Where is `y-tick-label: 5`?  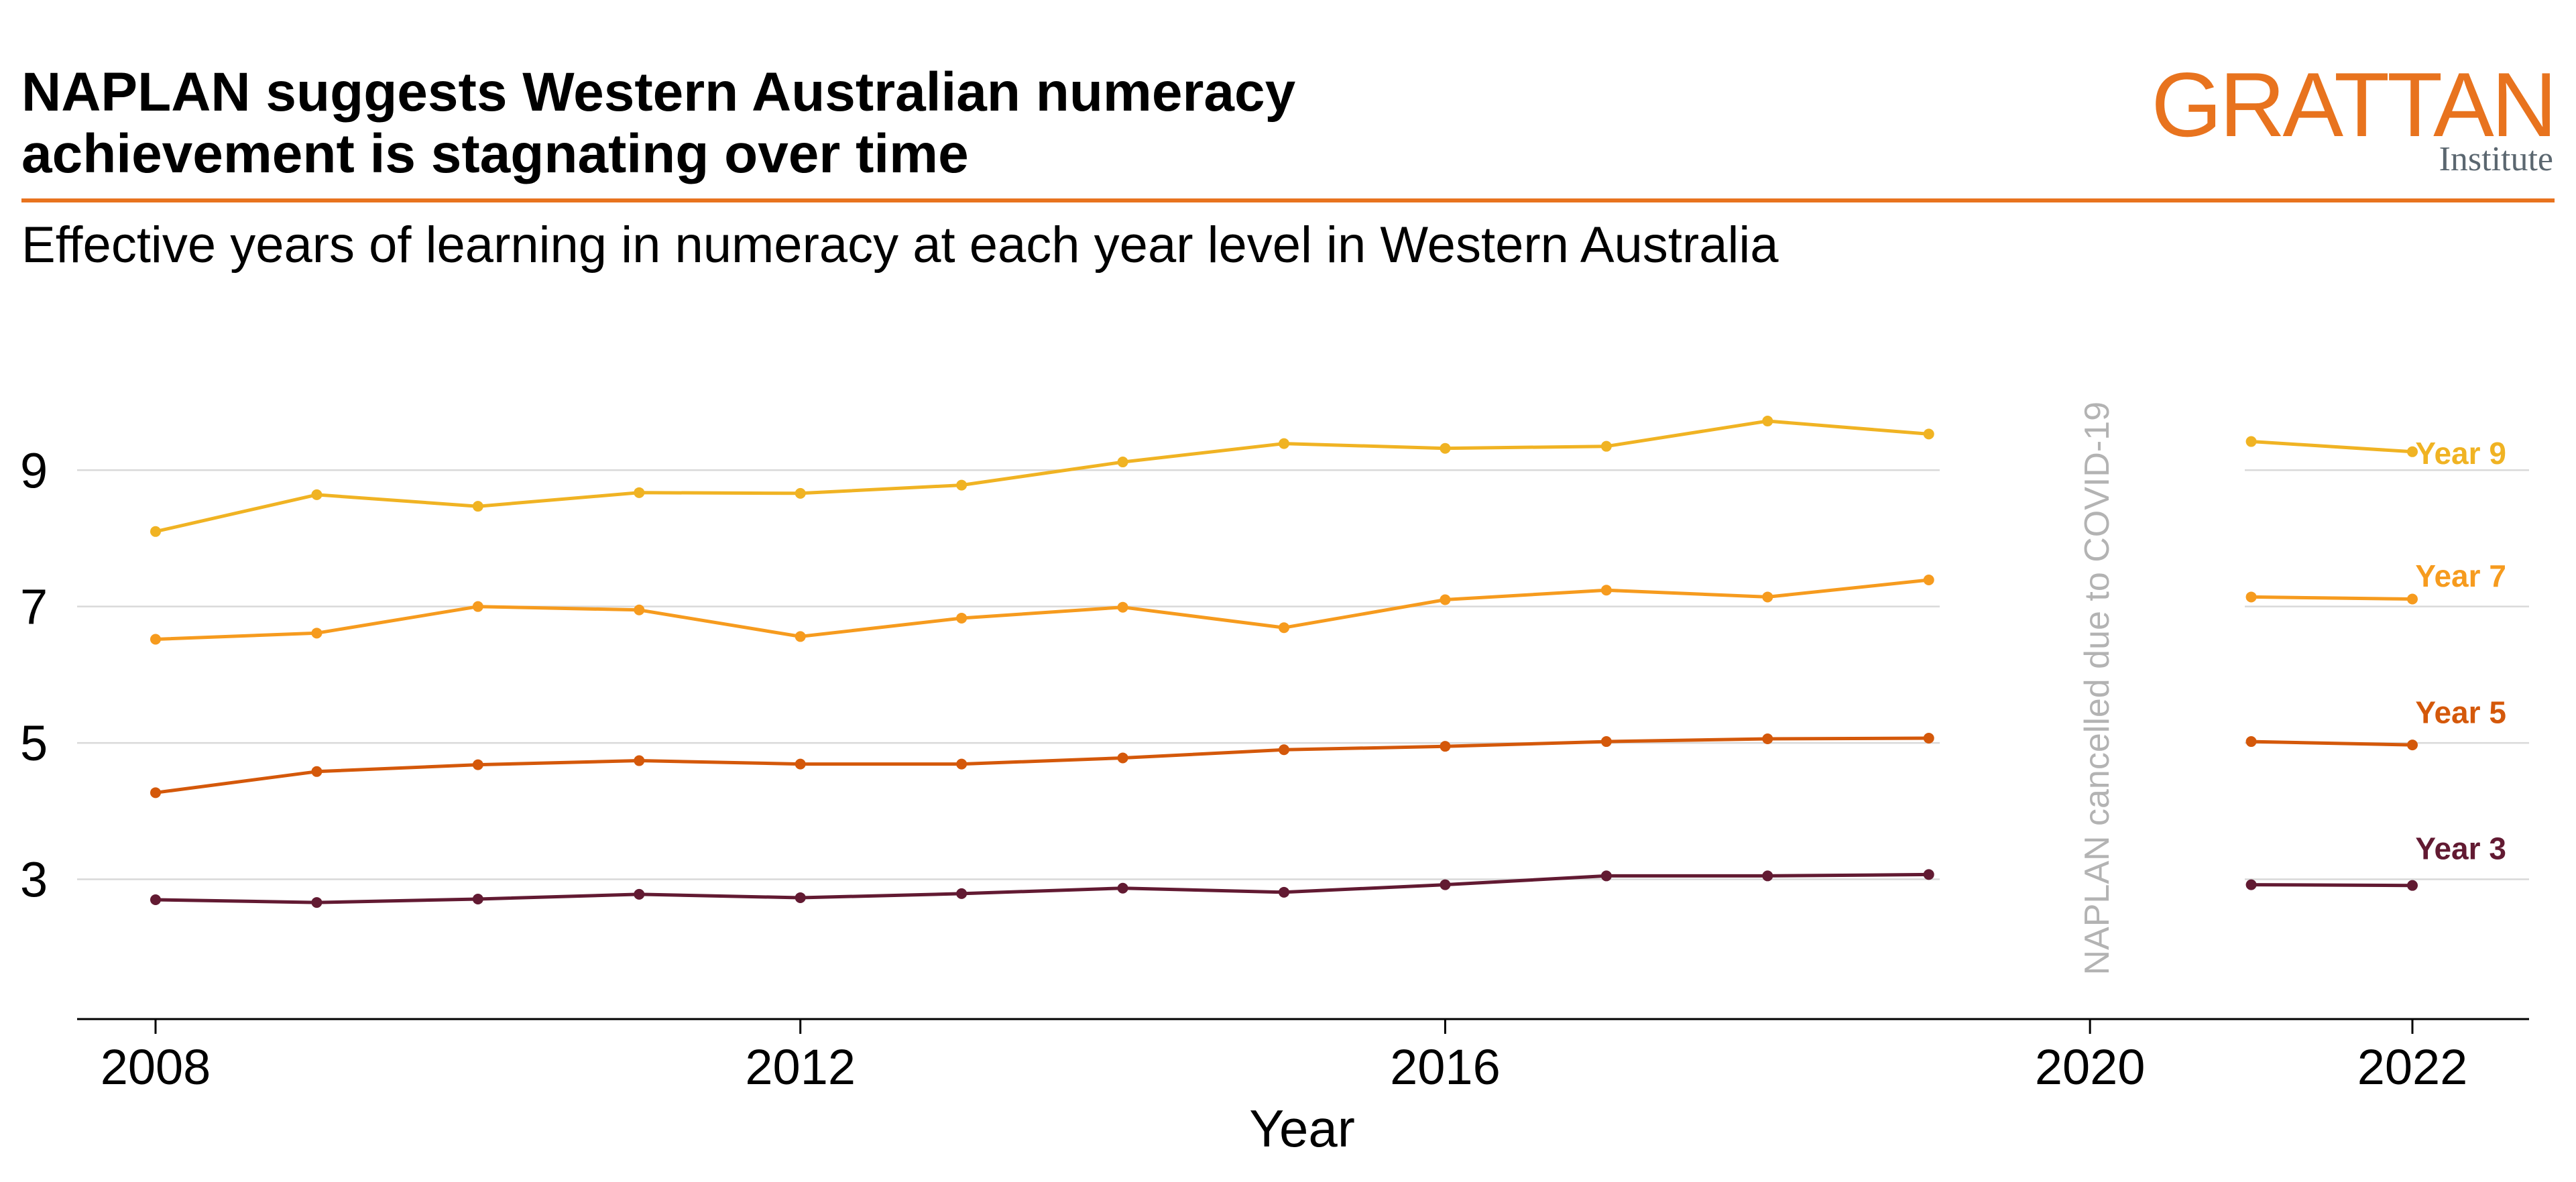
y-tick-label: 5 is located at coordinates (34, 743).